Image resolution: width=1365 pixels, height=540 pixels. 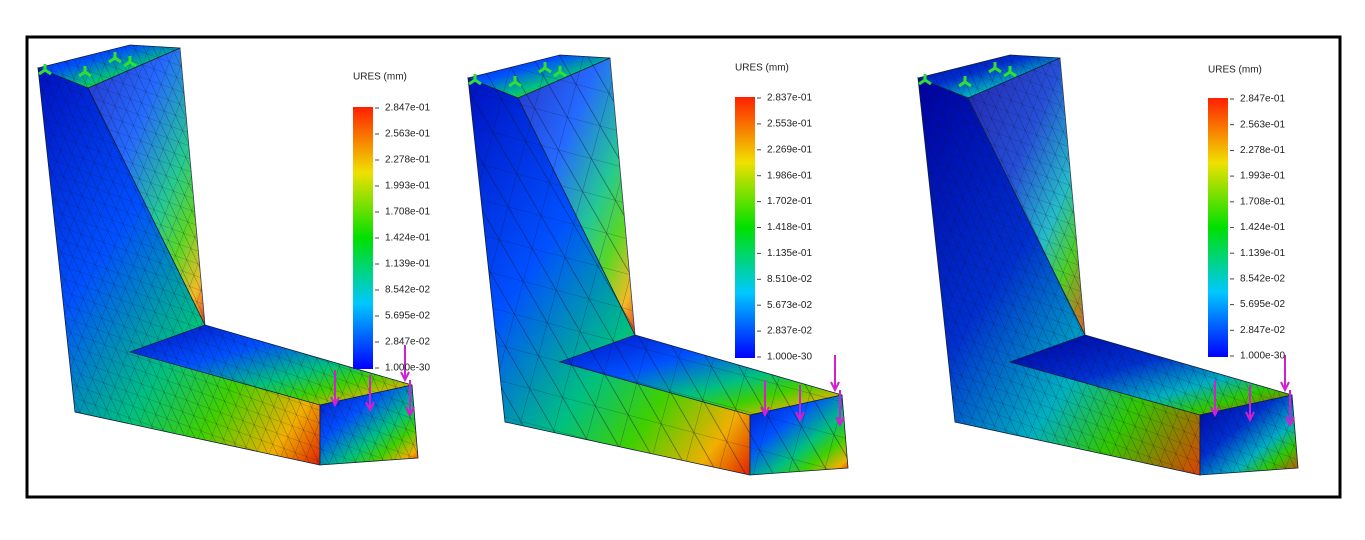 I want to click on legend-label: 2.269e-01, so click(x=789, y=149).